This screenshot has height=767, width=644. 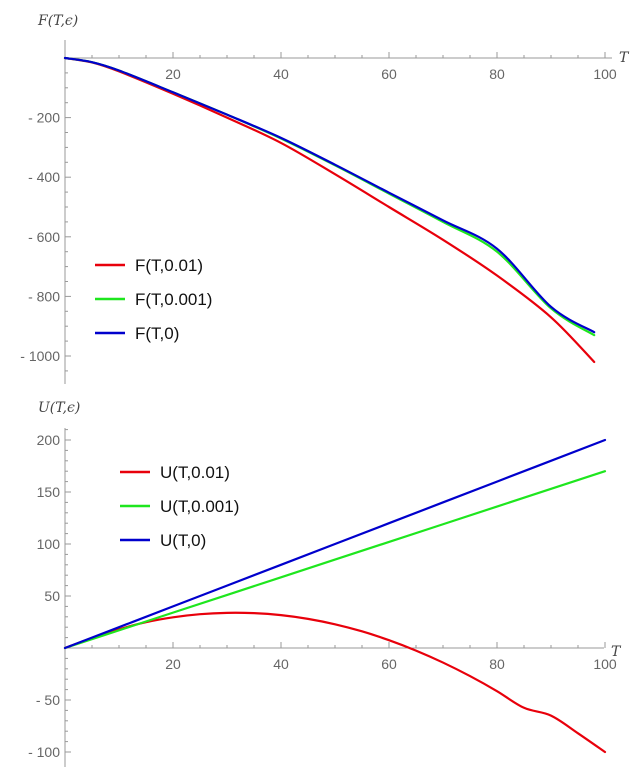 I want to click on y-tick-label: - 400, so click(x=44, y=177).